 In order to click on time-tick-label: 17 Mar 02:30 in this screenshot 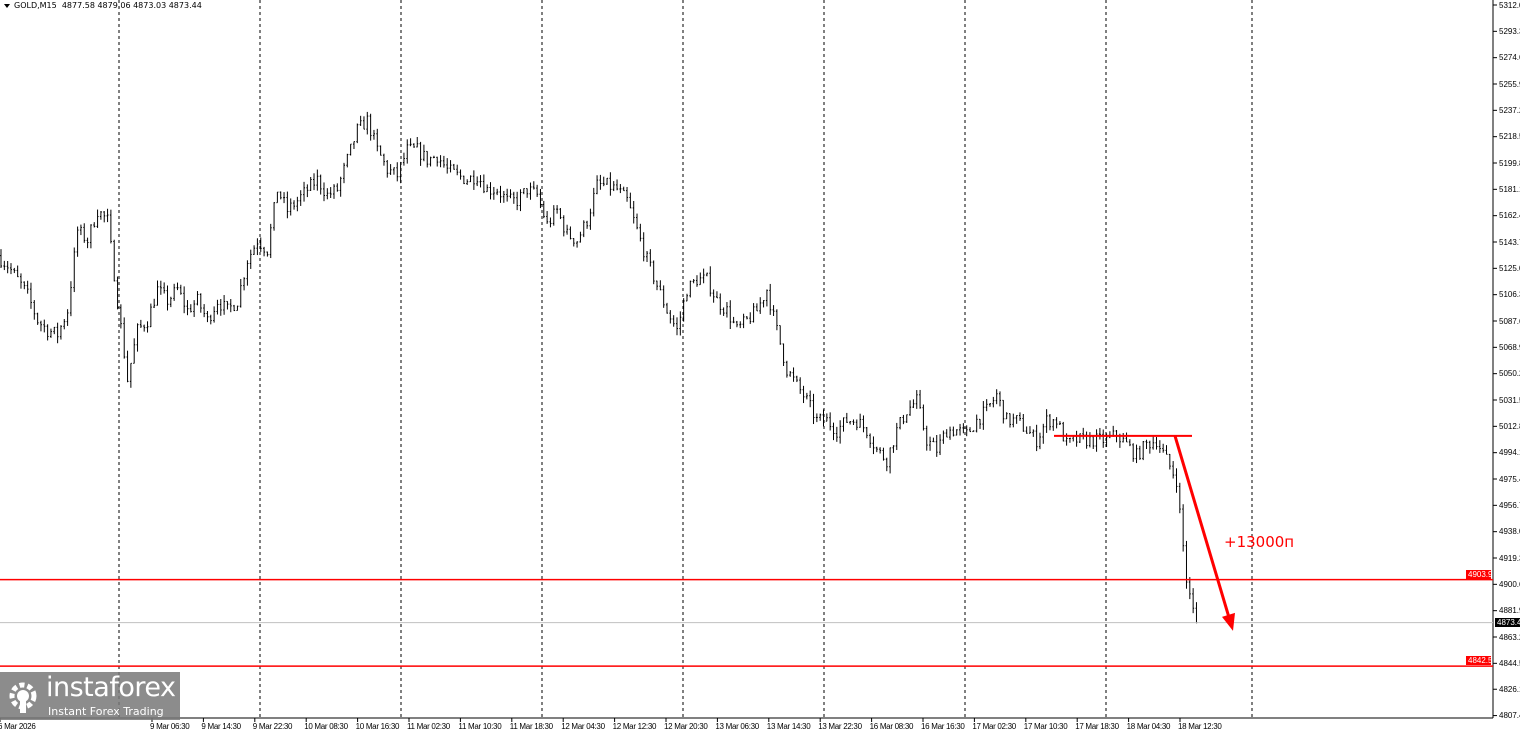, I will do `click(994, 726)`.